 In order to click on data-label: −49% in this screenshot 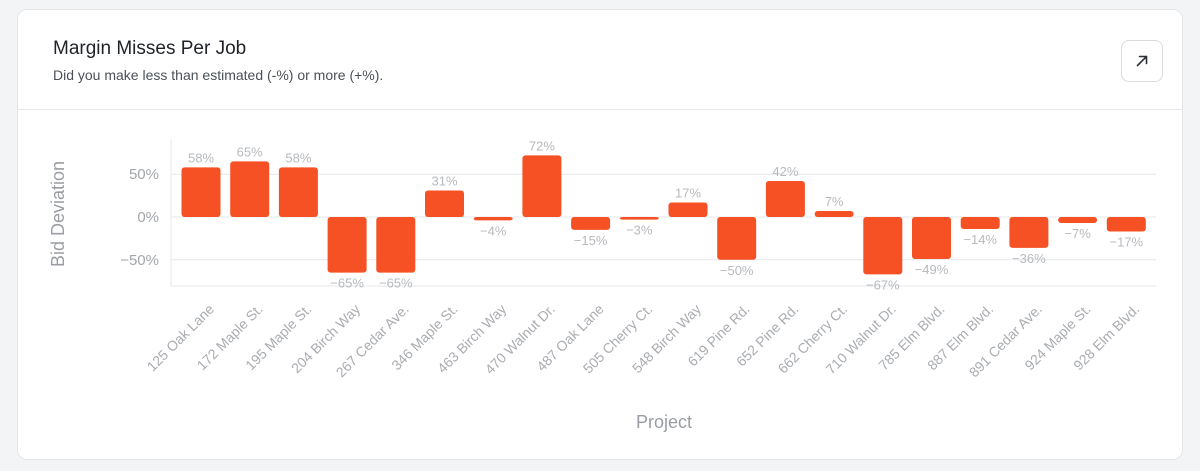, I will do `click(932, 269)`.